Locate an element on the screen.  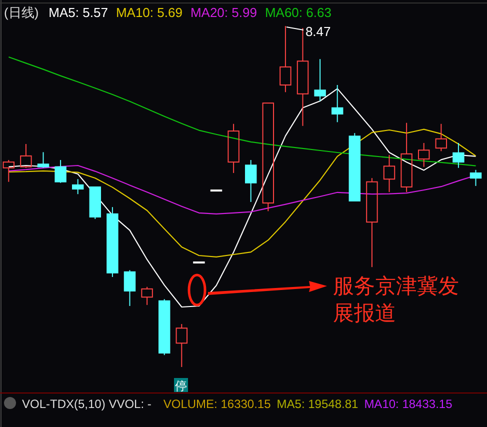
text: VOLUME: 16330.15 is located at coordinates (217, 404).